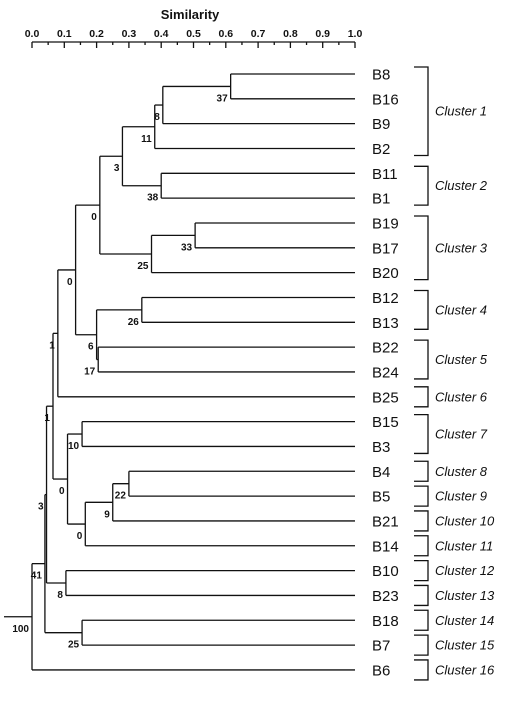  I want to click on cluster-bracket: Cluster 4, so click(450, 309).